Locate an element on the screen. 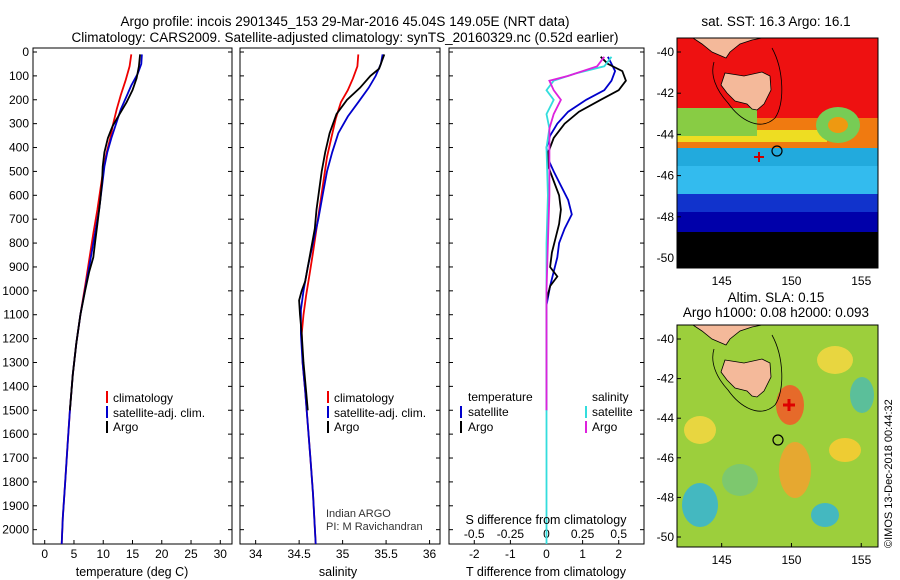  sla-y-tick-label: -46 is located at coordinates (666, 458).